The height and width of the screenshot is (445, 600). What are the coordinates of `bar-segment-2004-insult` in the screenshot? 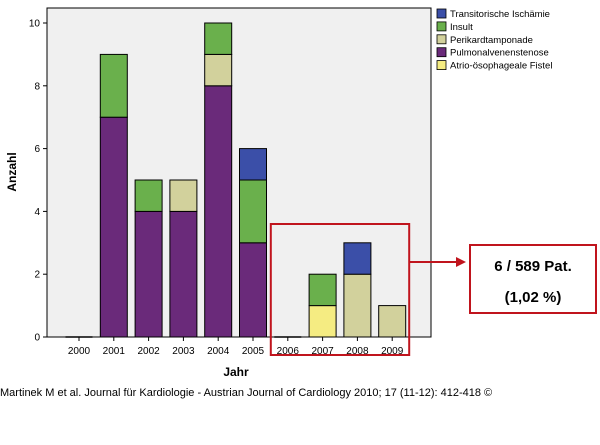 It's located at (218, 38).